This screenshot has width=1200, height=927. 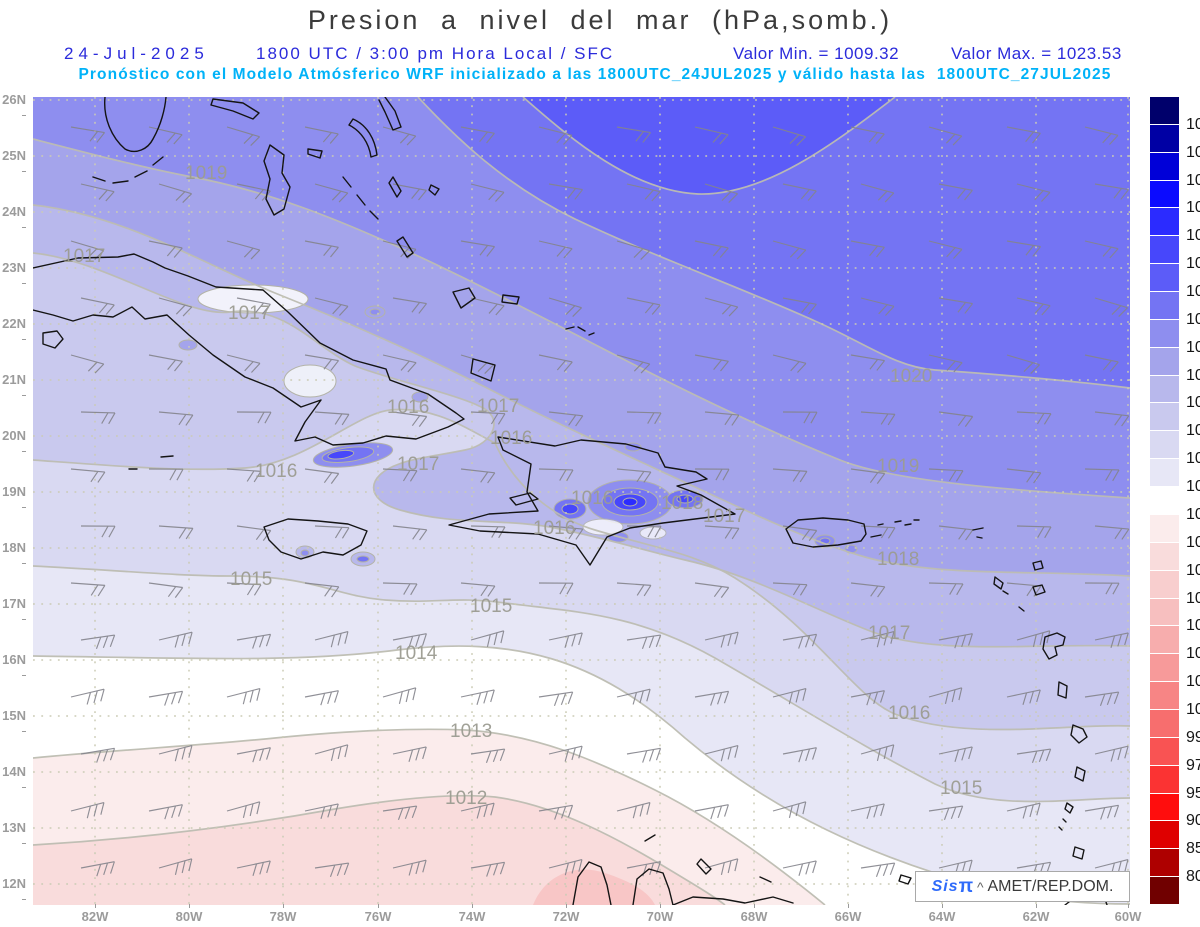 What do you see at coordinates (1080, 774) in the screenshot?
I see `st-lucia` at bounding box center [1080, 774].